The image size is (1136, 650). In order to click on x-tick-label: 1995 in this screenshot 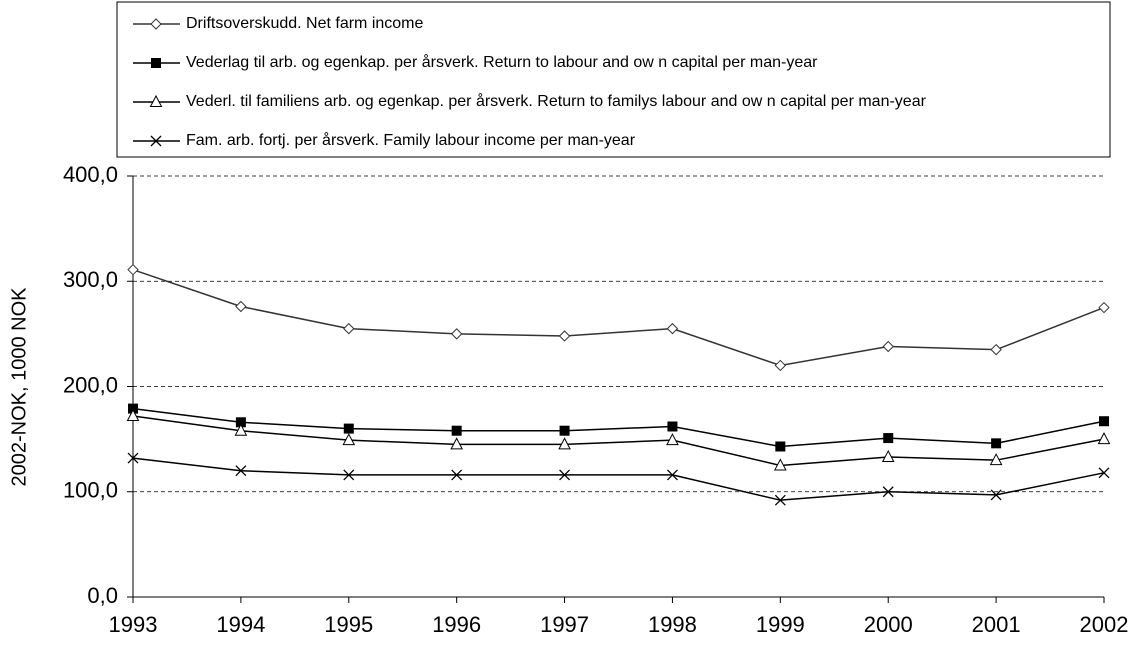, I will do `click(348, 624)`.